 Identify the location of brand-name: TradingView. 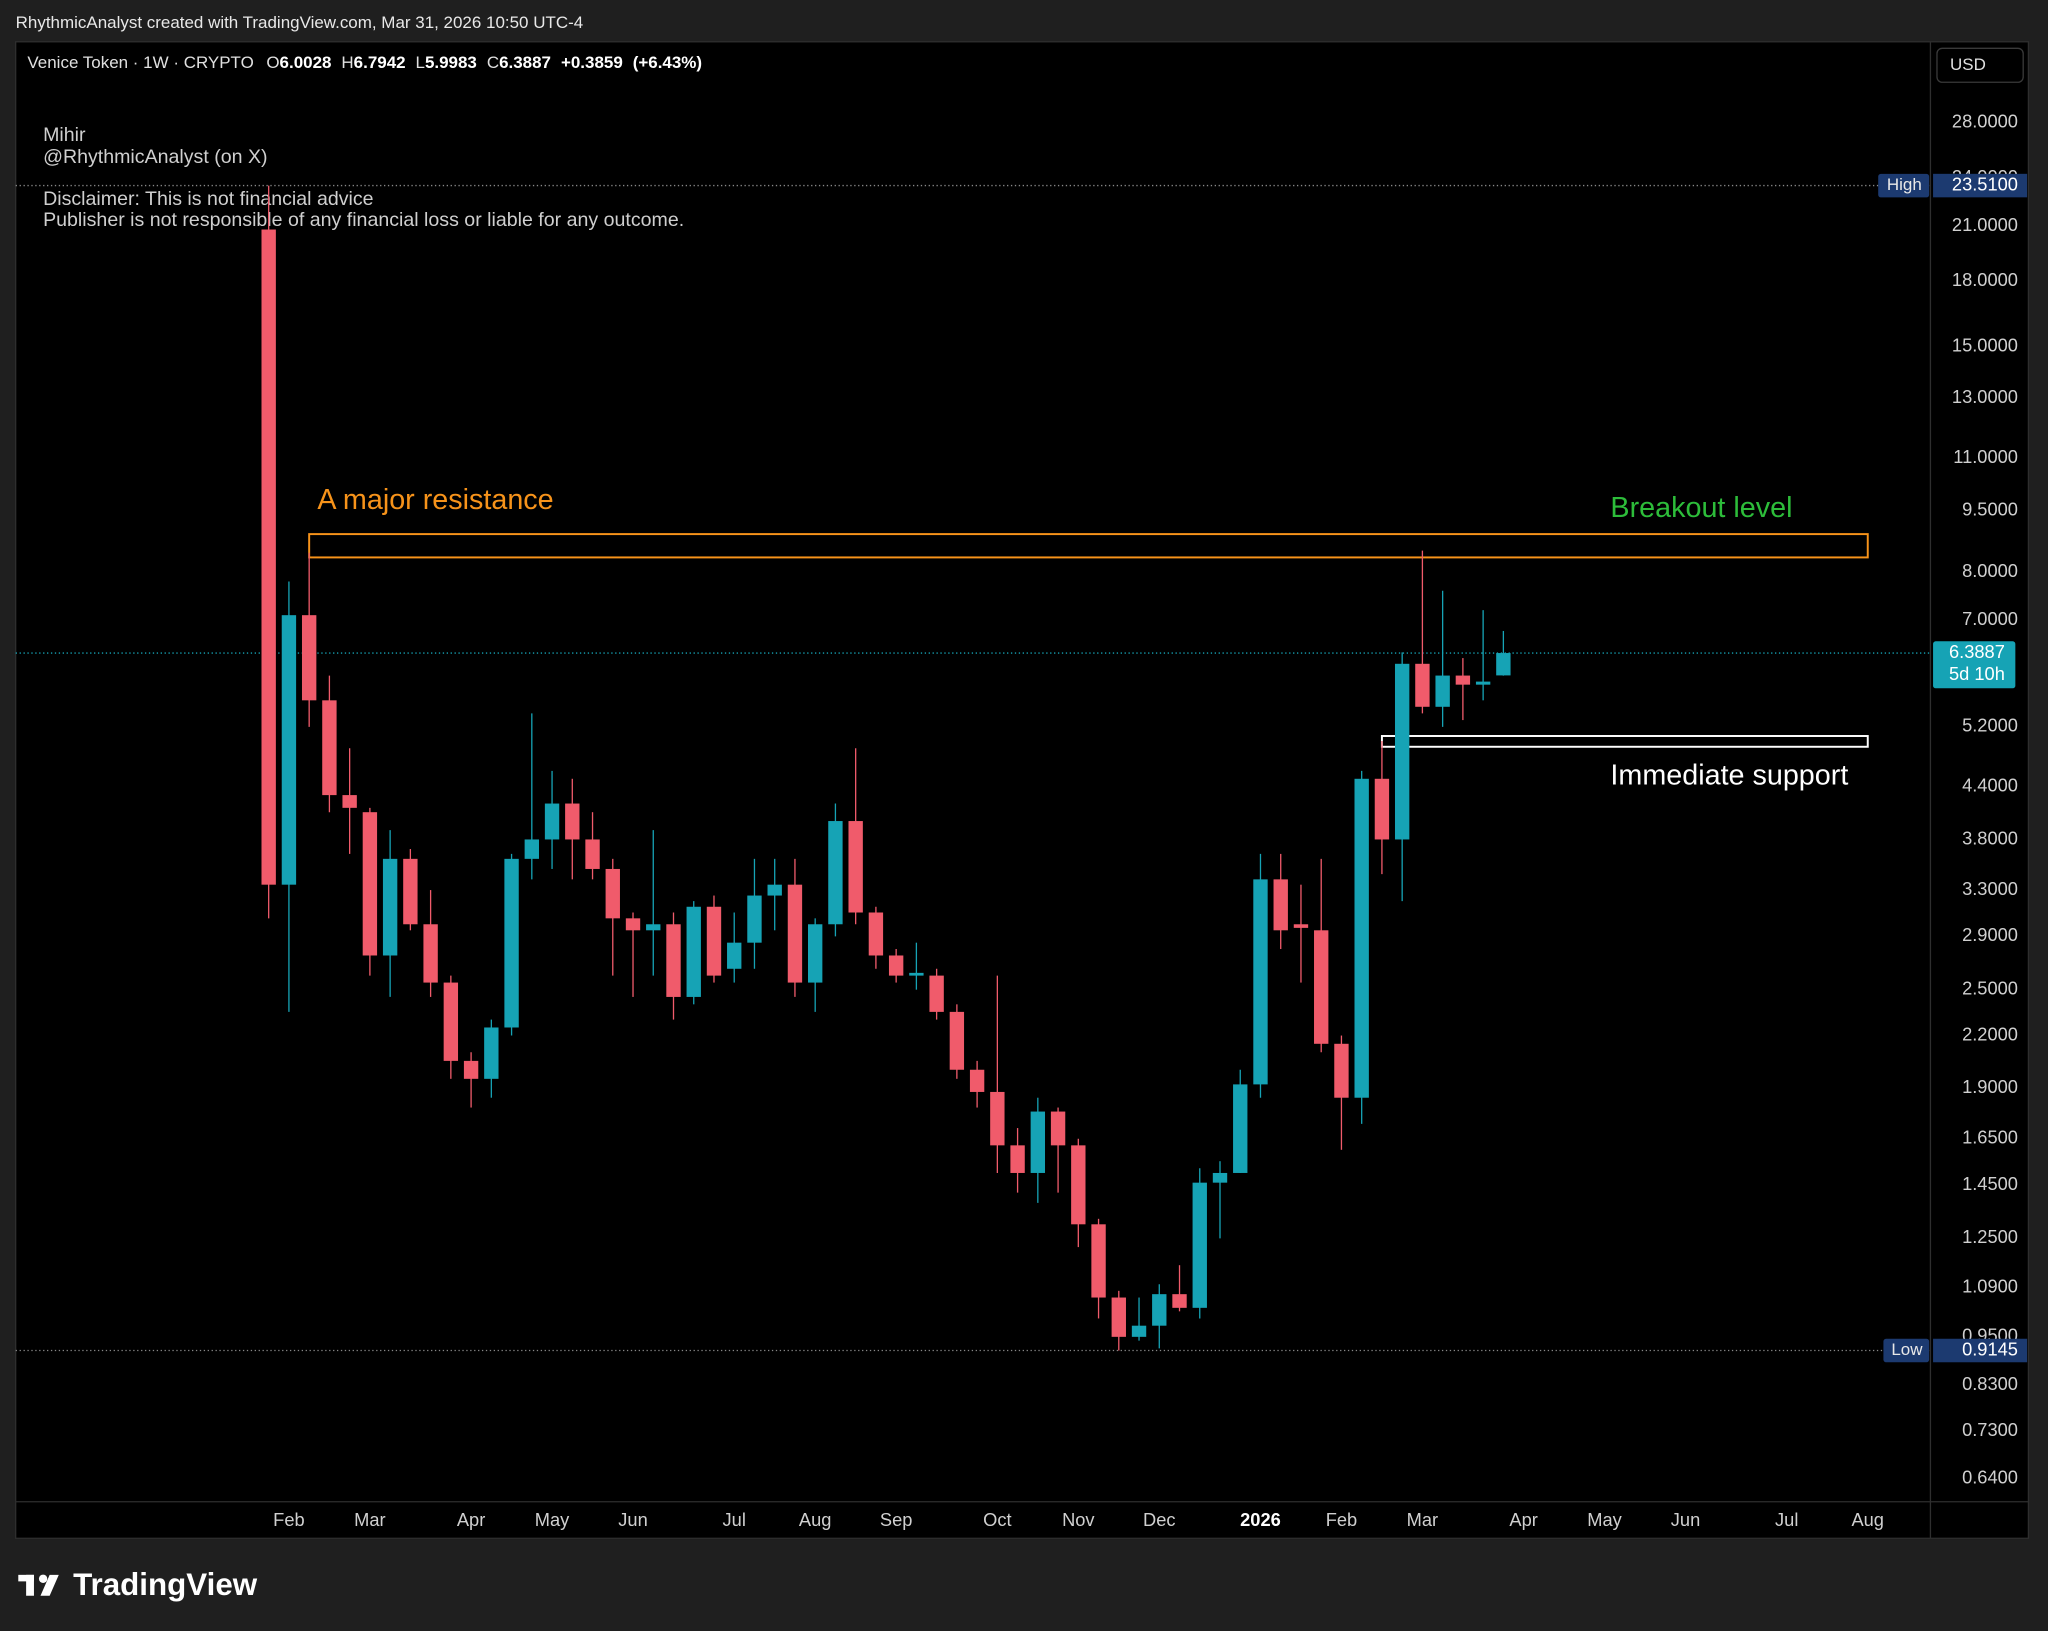
(165, 1584).